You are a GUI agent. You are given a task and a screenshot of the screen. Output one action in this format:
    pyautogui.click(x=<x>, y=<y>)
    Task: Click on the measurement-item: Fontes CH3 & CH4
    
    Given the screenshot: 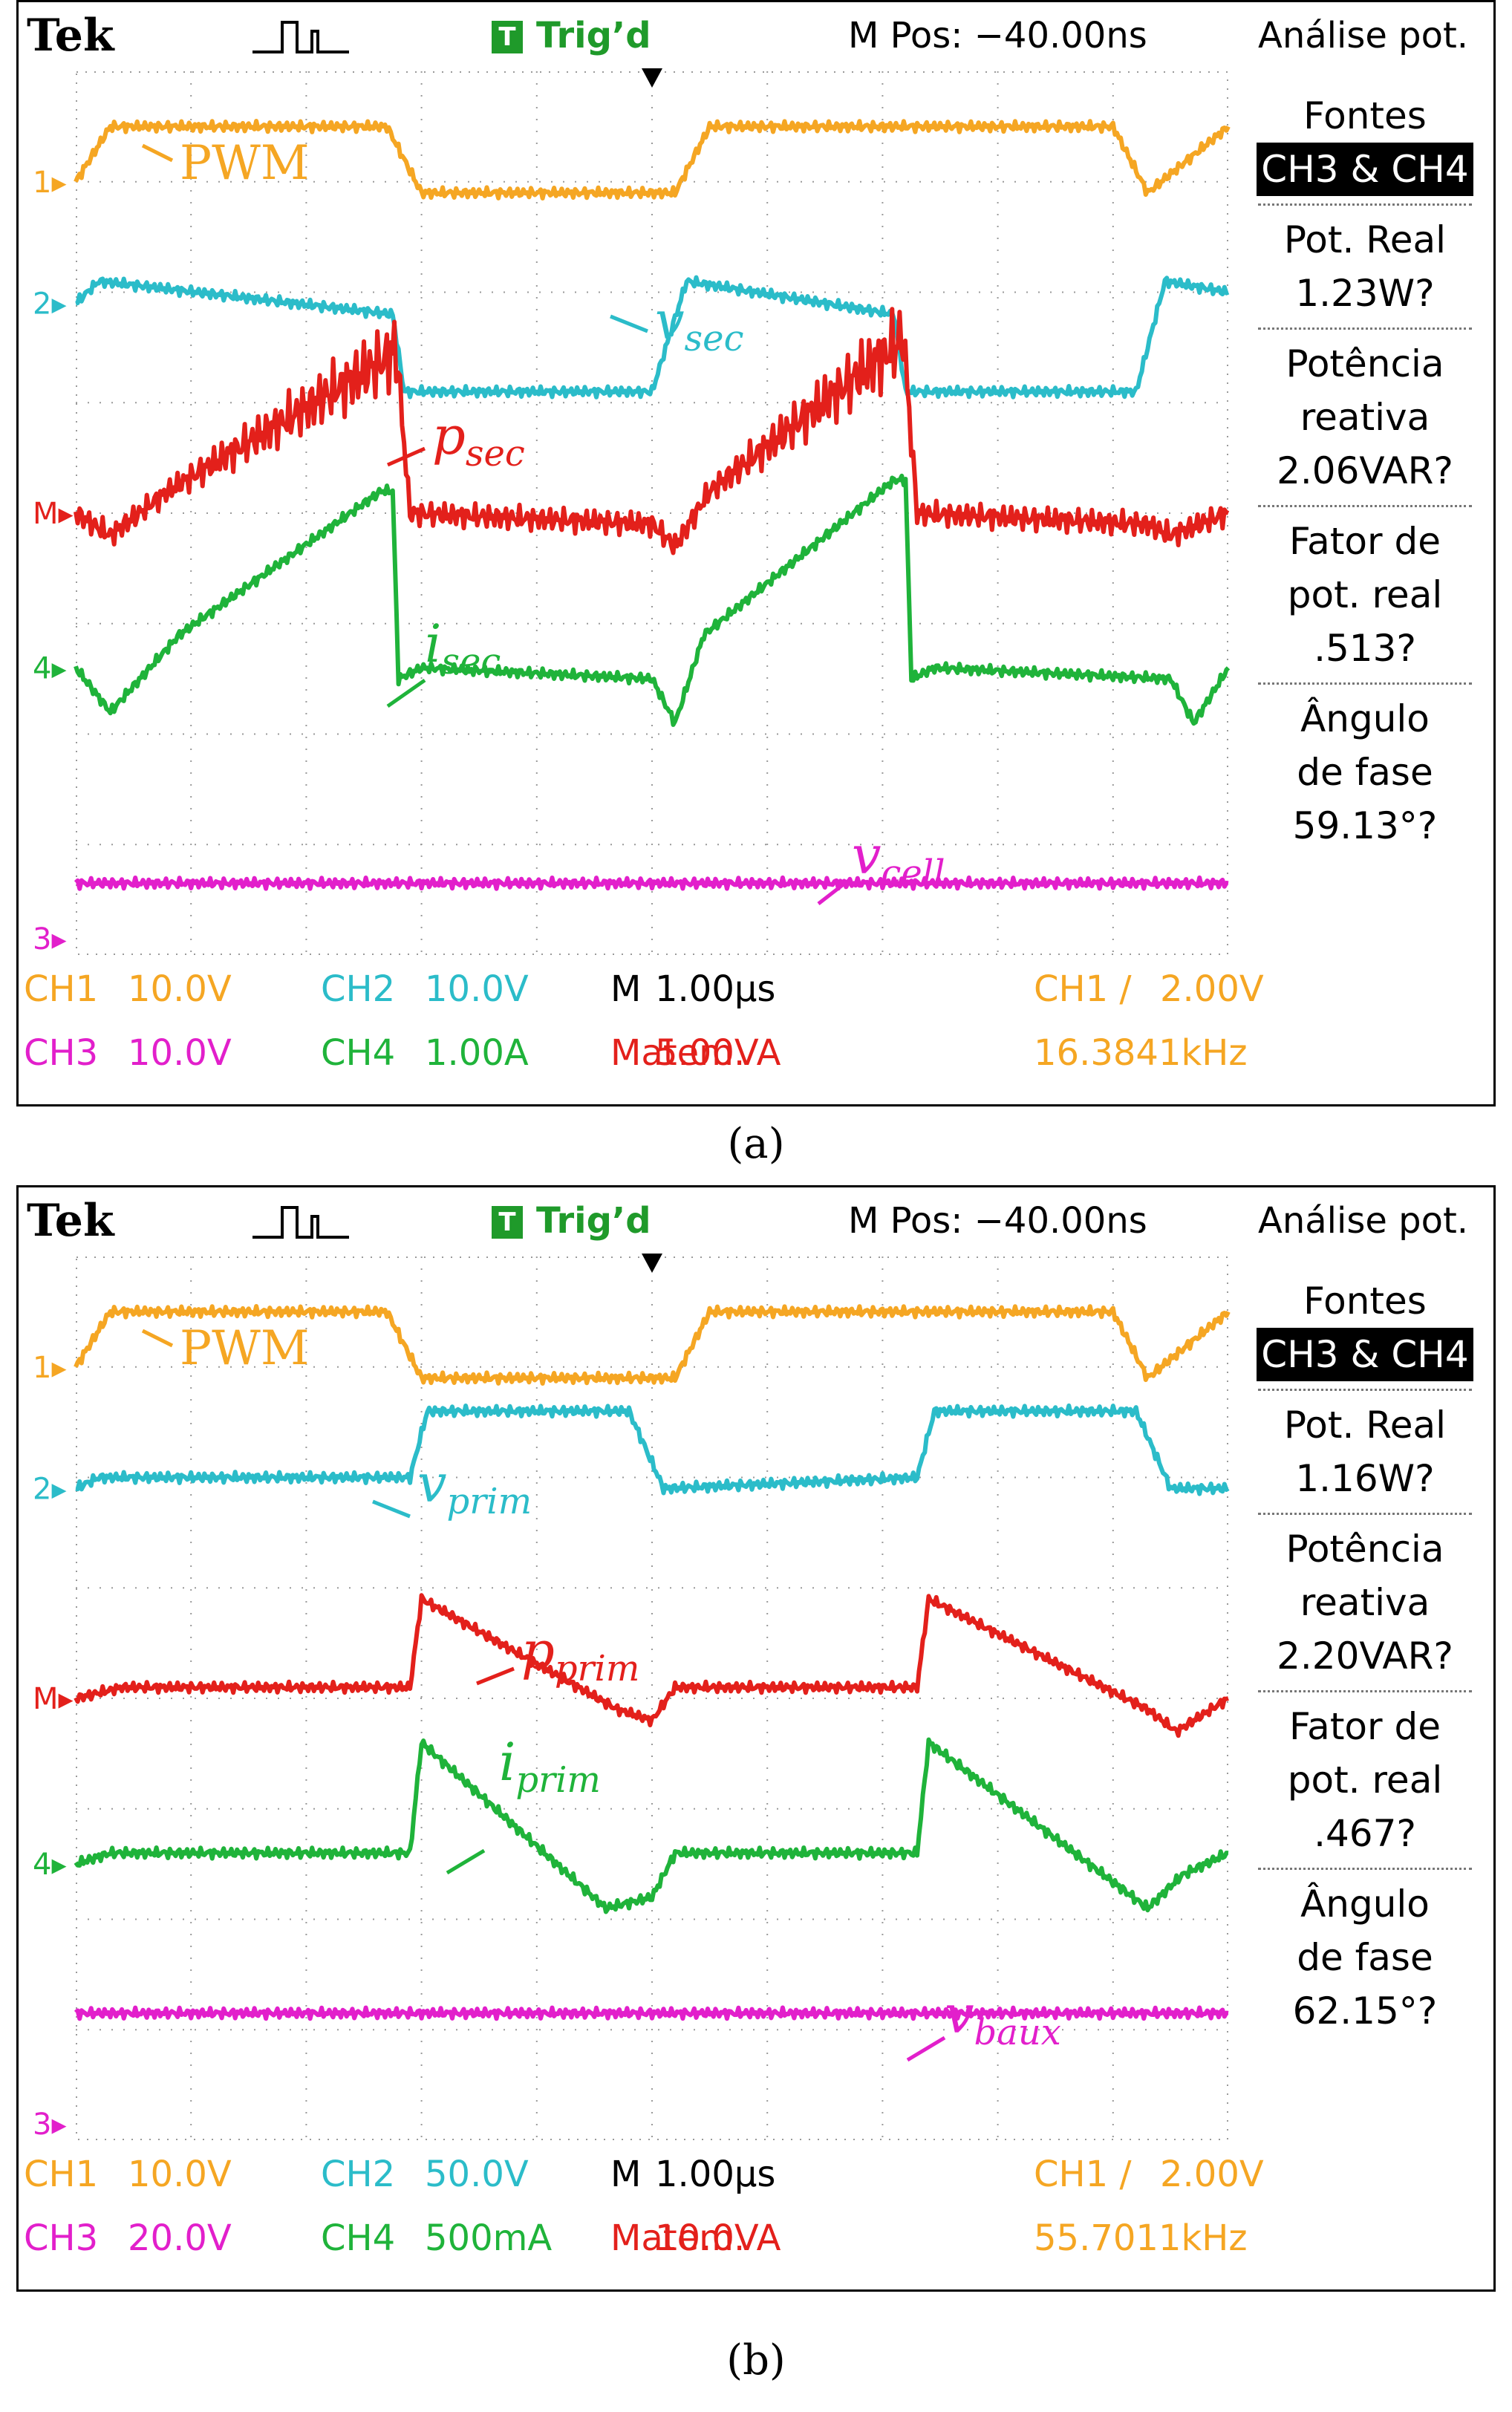 What is the action you would take?
    pyautogui.click(x=1365, y=1327)
    